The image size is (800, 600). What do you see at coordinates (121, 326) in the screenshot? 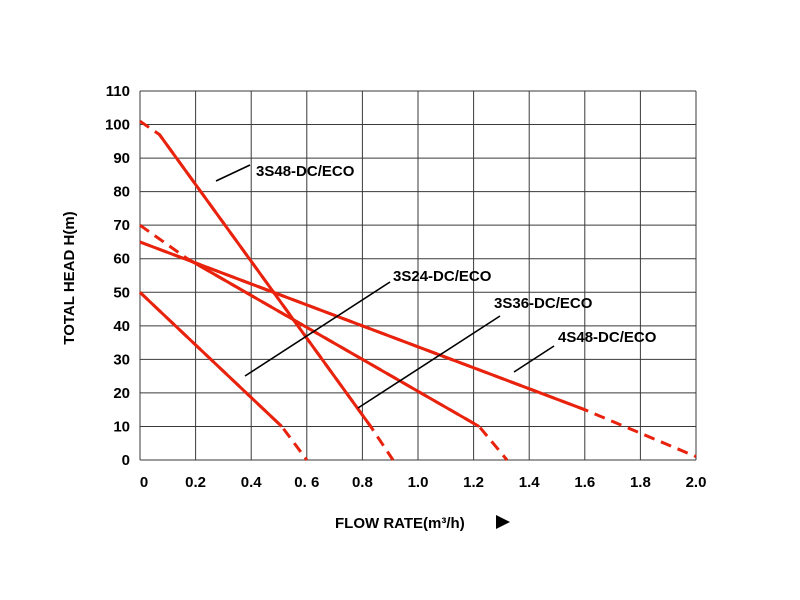
I see `y-tick-label: 40` at bounding box center [121, 326].